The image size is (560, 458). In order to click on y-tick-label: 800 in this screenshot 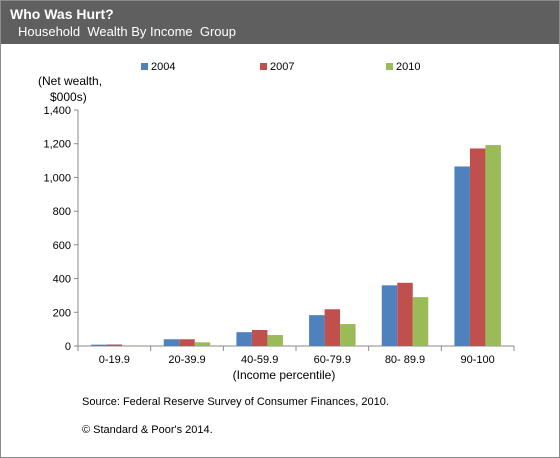, I will do `click(62, 212)`.